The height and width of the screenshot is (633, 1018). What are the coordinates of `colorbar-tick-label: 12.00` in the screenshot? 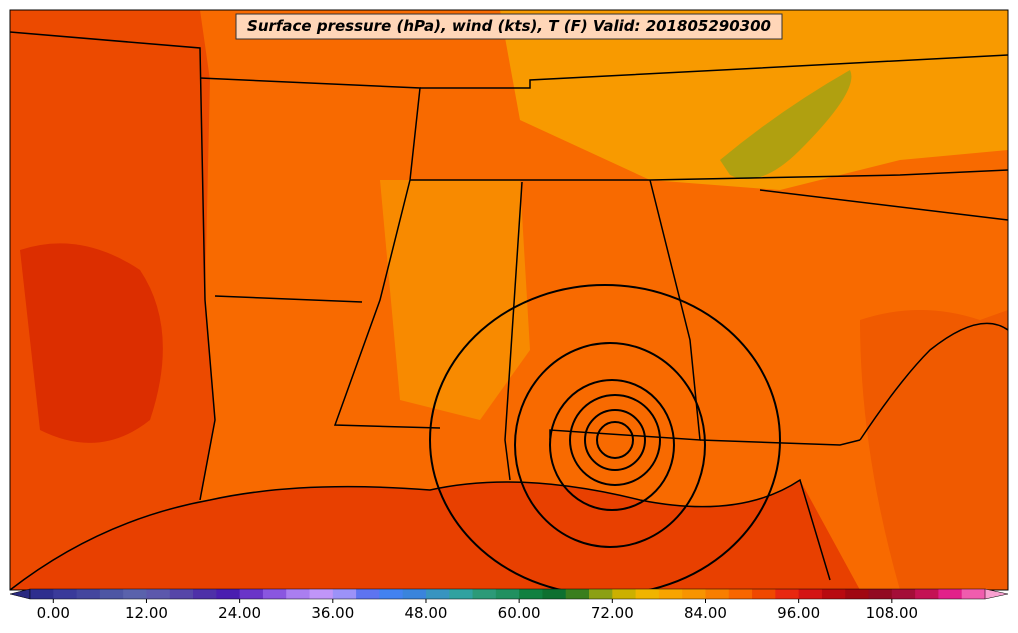 It's located at (146, 613).